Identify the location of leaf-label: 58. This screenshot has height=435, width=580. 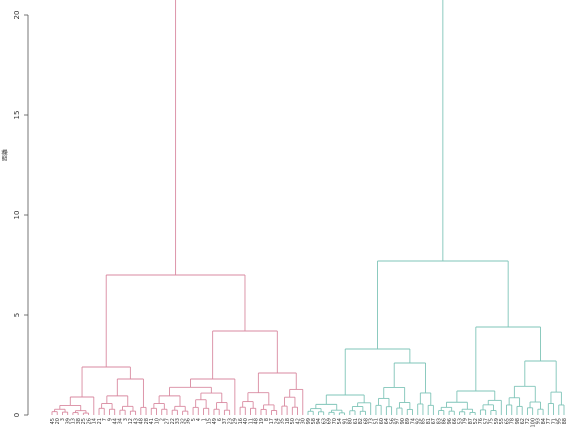
(314, 421).